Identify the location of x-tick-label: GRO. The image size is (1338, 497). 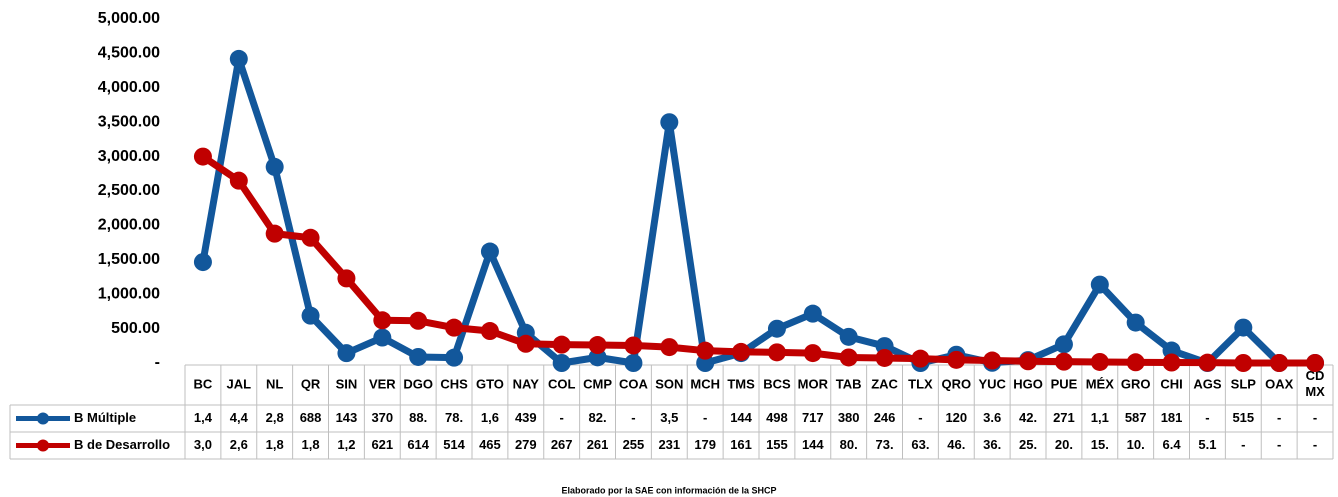
(1136, 383).